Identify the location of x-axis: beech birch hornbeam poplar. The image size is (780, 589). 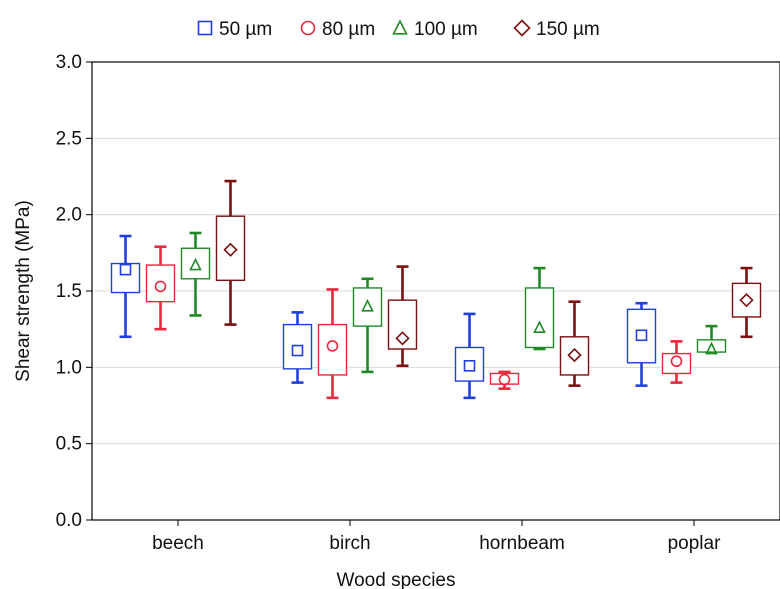
(436, 537).